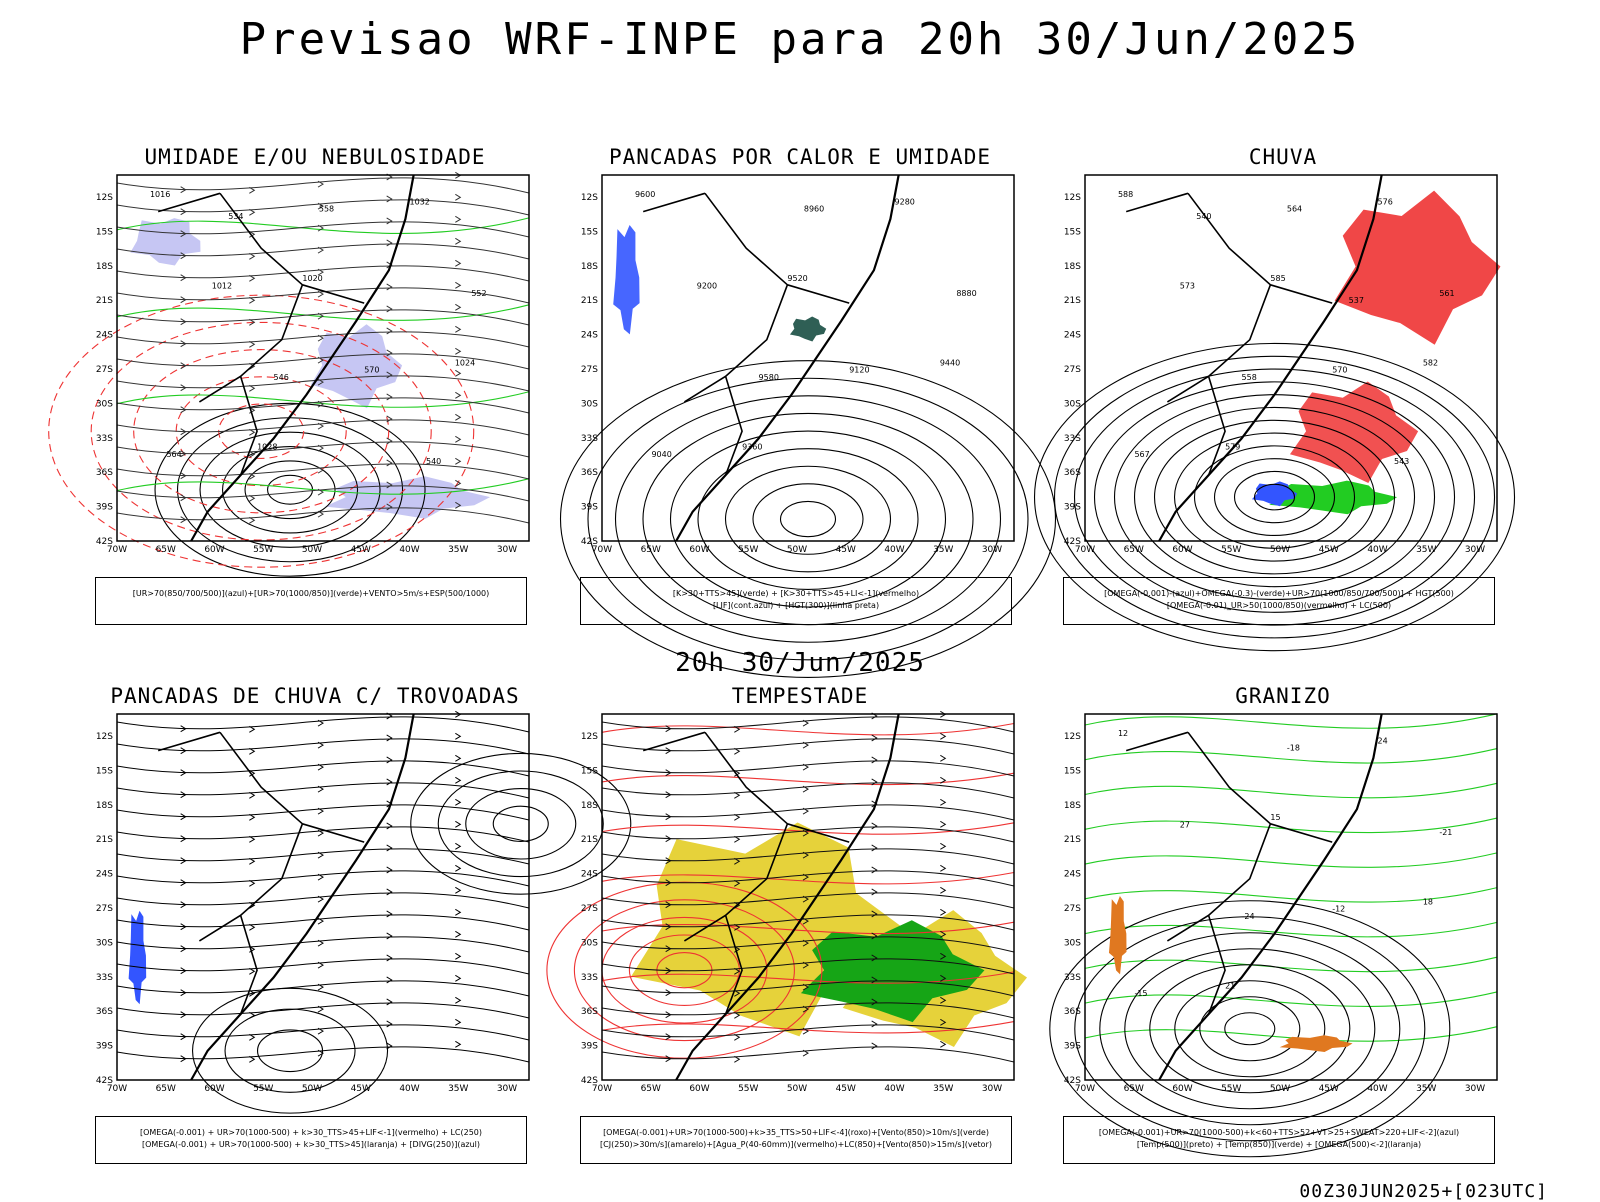  What do you see at coordinates (1250, 1029) in the screenshot?
I see `temp500-contour` at bounding box center [1250, 1029].